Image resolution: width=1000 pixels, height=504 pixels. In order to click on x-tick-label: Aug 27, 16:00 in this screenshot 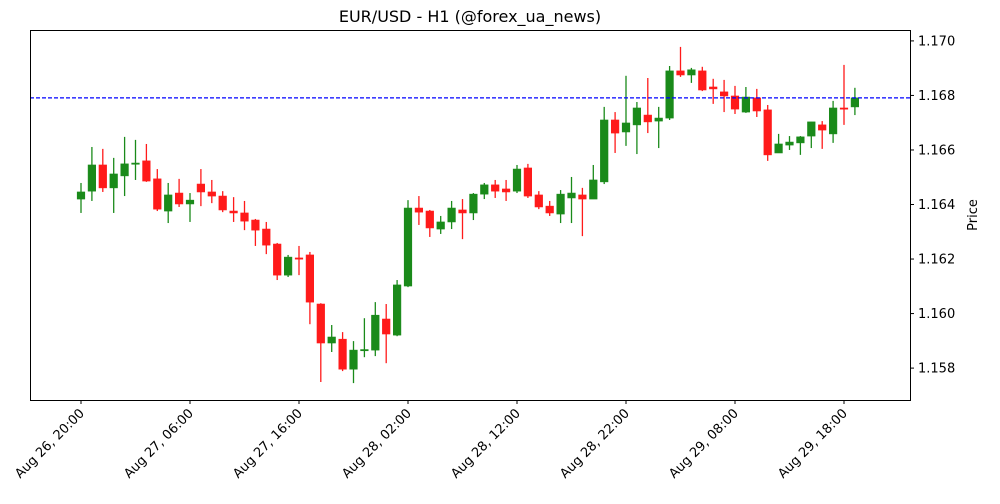, I will do `click(268, 444)`.